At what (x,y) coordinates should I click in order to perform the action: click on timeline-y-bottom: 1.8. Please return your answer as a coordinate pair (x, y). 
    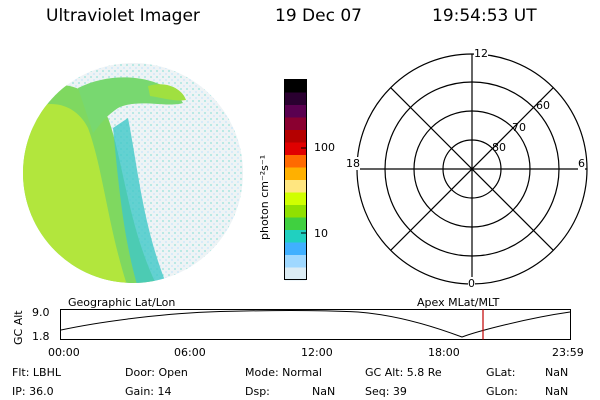
    Looking at the image, I should click on (41, 336).